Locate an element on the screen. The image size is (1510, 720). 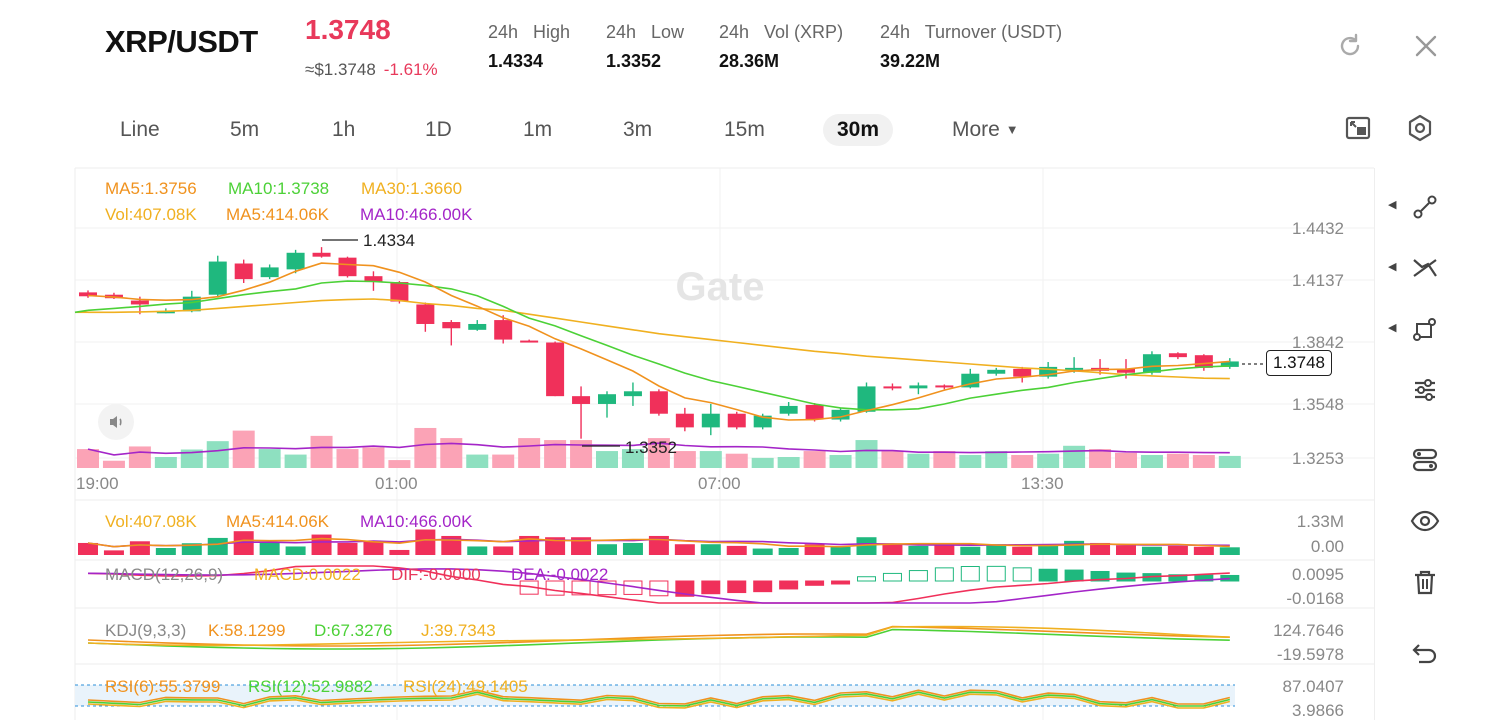
vol-legend-ma10: MA10:466.00K is located at coordinates (416, 521).